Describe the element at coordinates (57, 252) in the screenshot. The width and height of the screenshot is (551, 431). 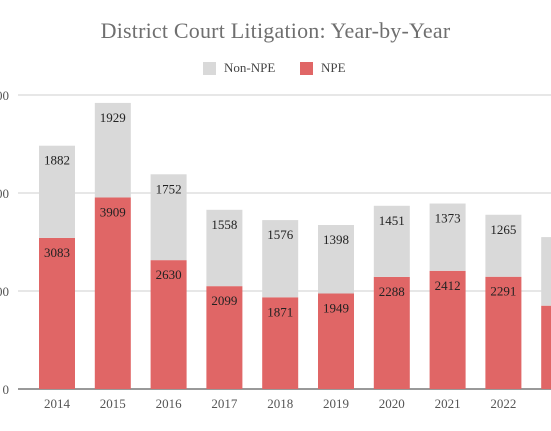
I see `data-label-npe: 3083` at that location.